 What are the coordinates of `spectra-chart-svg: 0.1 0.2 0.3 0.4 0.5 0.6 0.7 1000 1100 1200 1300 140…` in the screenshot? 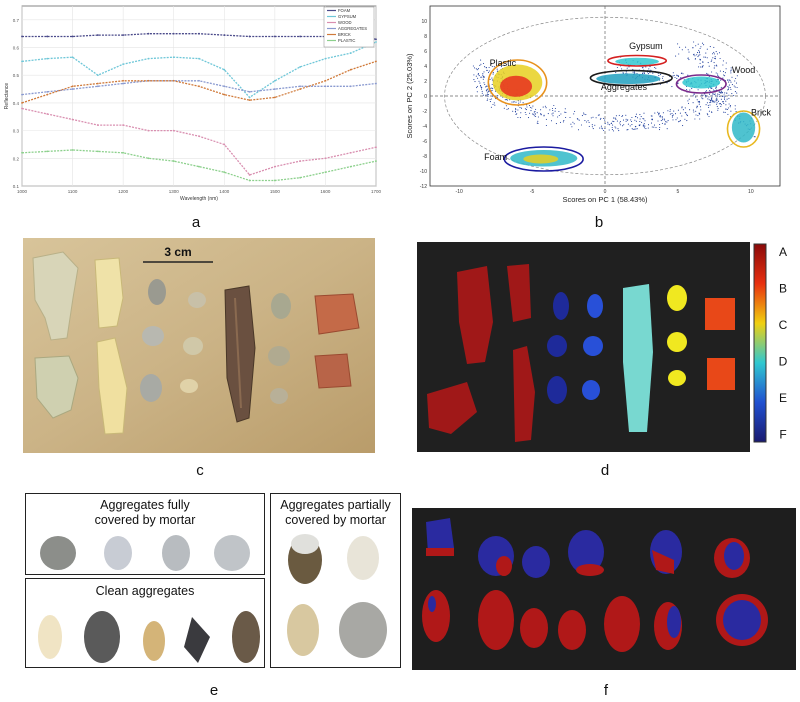 It's located at (193, 103).